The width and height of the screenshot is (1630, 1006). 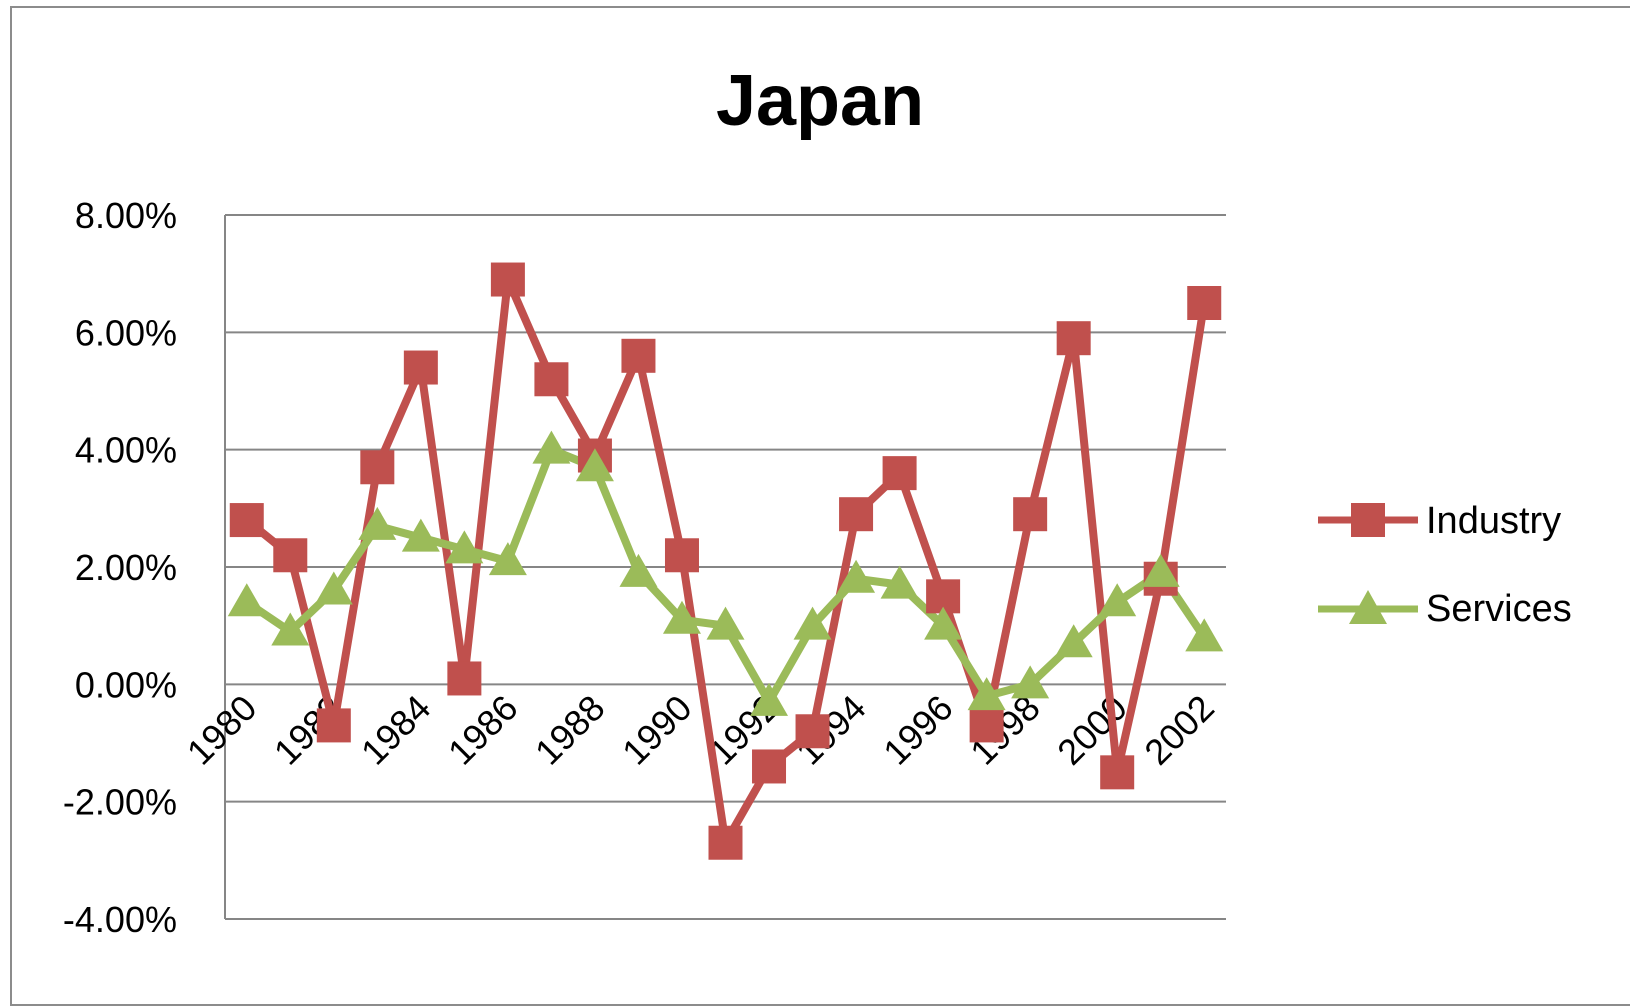 What do you see at coordinates (126, 567) in the screenshot?
I see `y-tick-label: 2.00%` at bounding box center [126, 567].